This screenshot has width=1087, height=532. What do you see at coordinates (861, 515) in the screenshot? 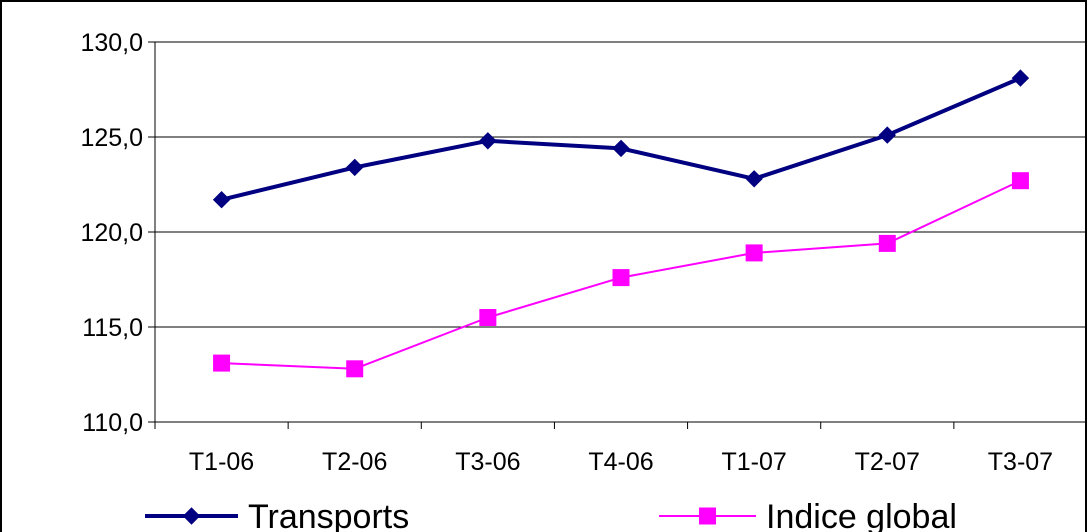
I see `legend-label: Indice global` at bounding box center [861, 515].